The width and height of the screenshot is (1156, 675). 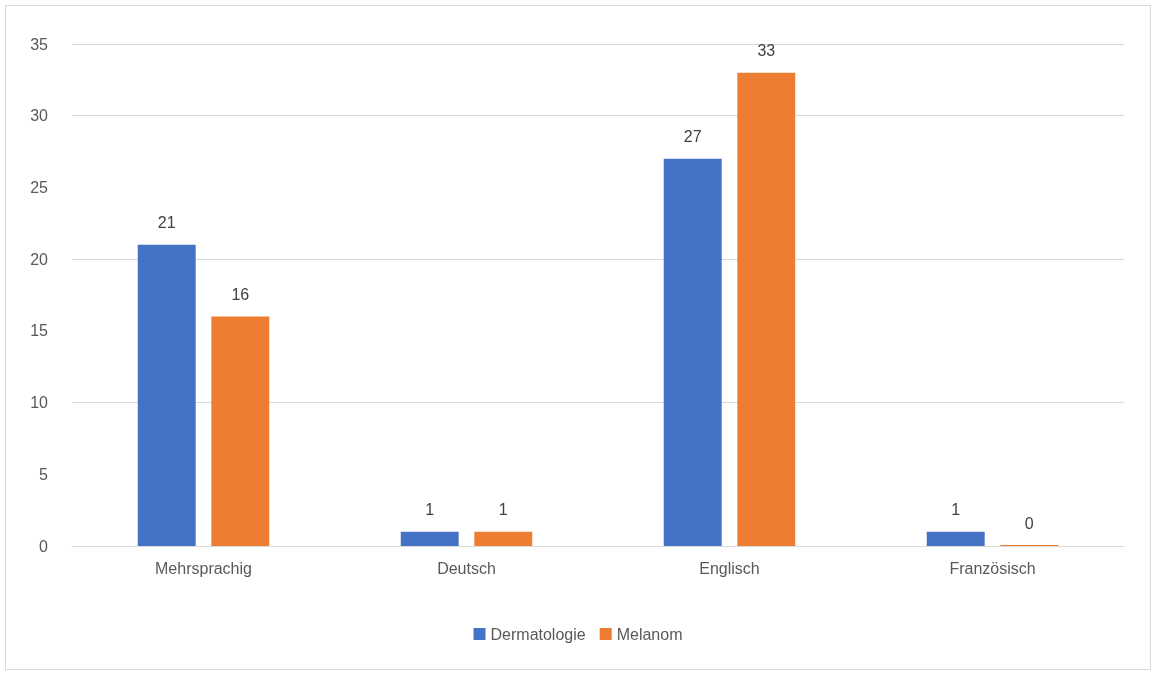 I want to click on y-tick-label: 15, so click(x=39, y=331).